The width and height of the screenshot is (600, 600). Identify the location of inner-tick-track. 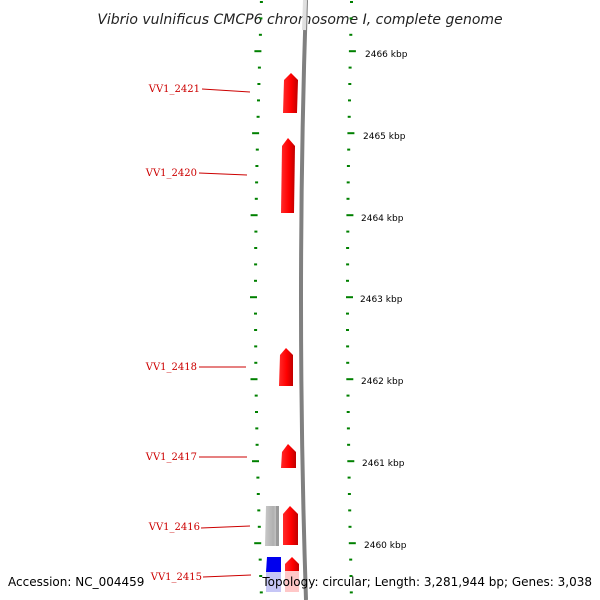
(256, 297).